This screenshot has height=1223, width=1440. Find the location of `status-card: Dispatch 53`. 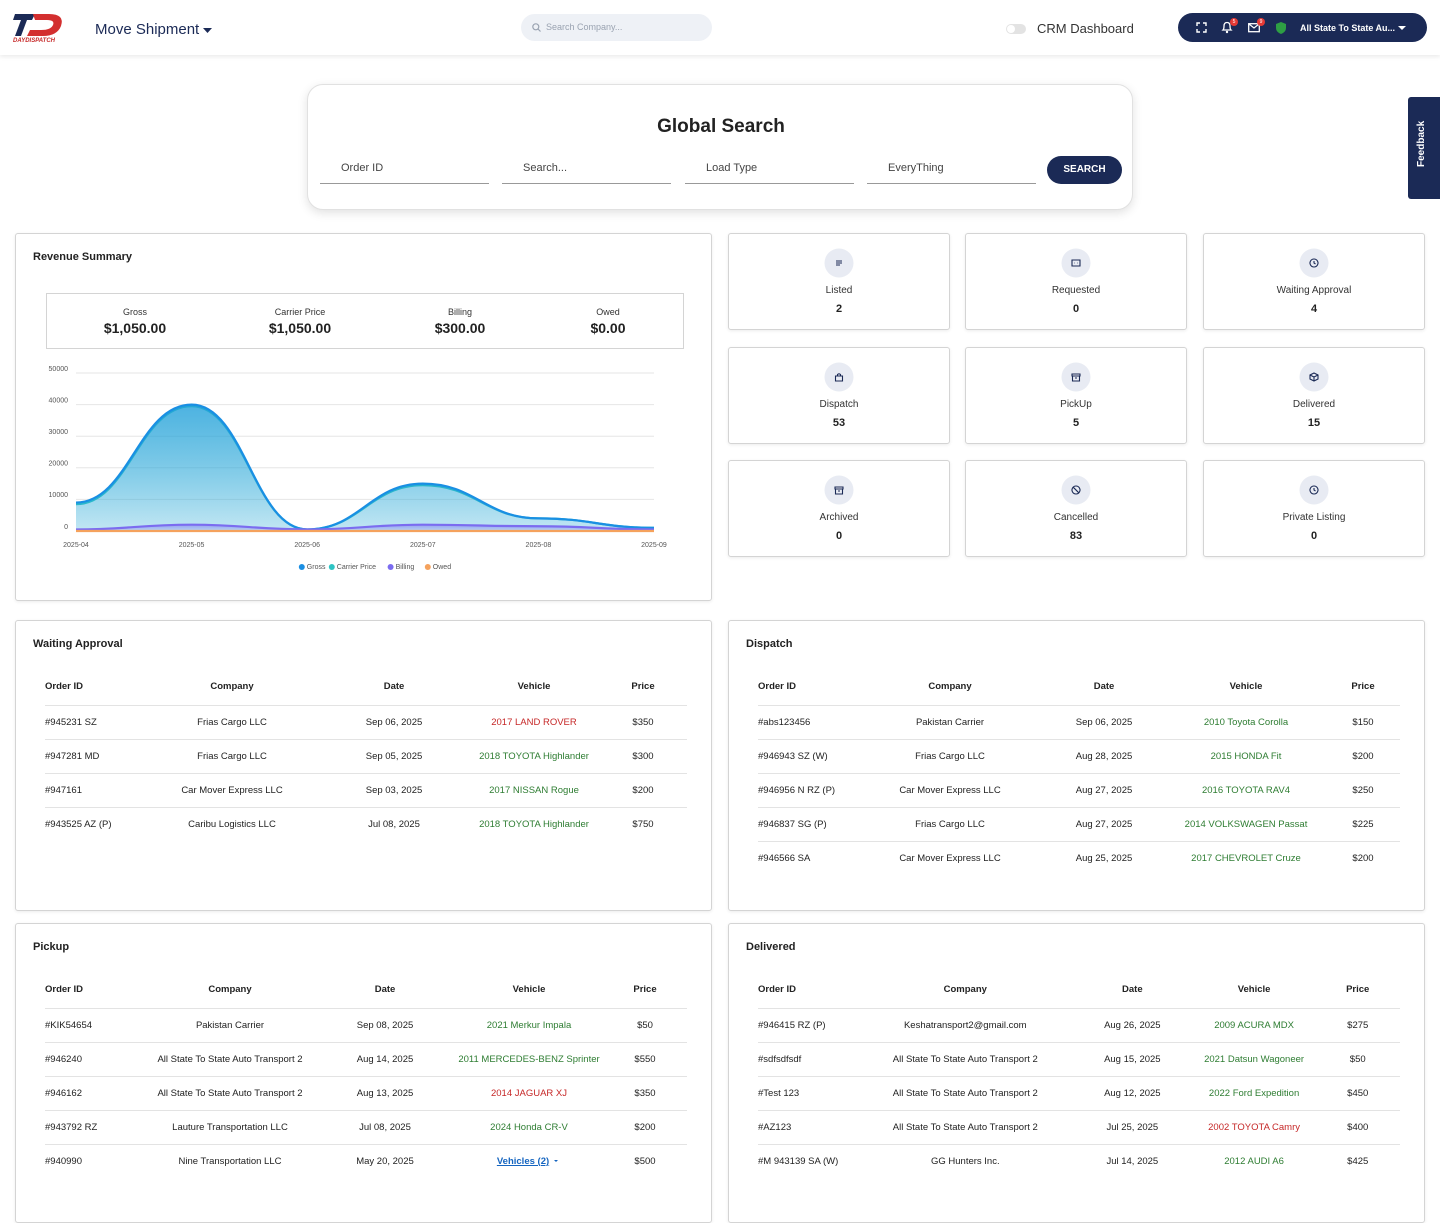

status-card: Dispatch 53 is located at coordinates (839, 395).